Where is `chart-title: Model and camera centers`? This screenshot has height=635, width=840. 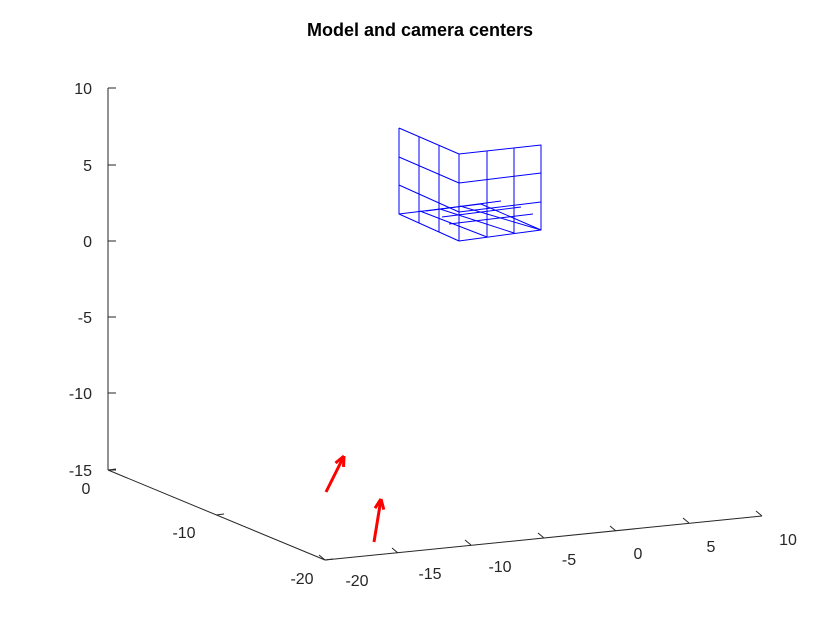 chart-title: Model and camera centers is located at coordinates (420, 30).